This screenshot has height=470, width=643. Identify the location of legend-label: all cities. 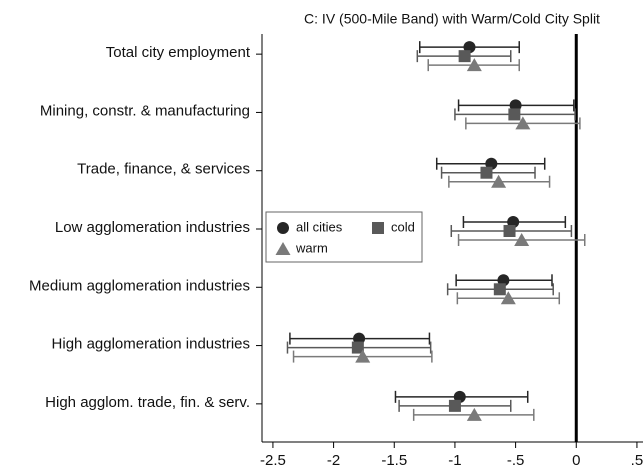
(319, 226).